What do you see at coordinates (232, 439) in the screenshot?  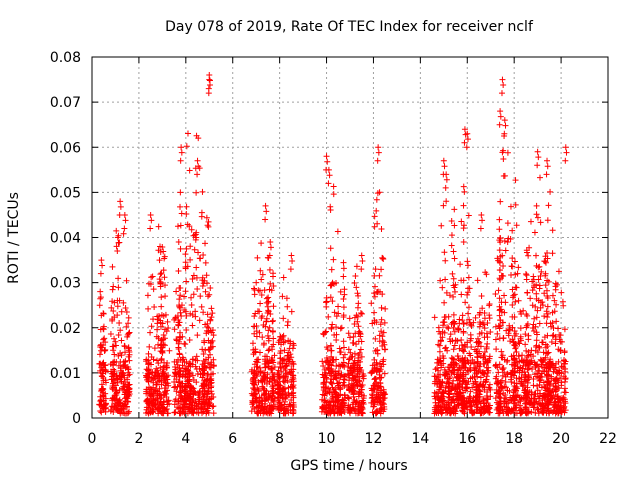 I see `x-tick-label: 6` at bounding box center [232, 439].